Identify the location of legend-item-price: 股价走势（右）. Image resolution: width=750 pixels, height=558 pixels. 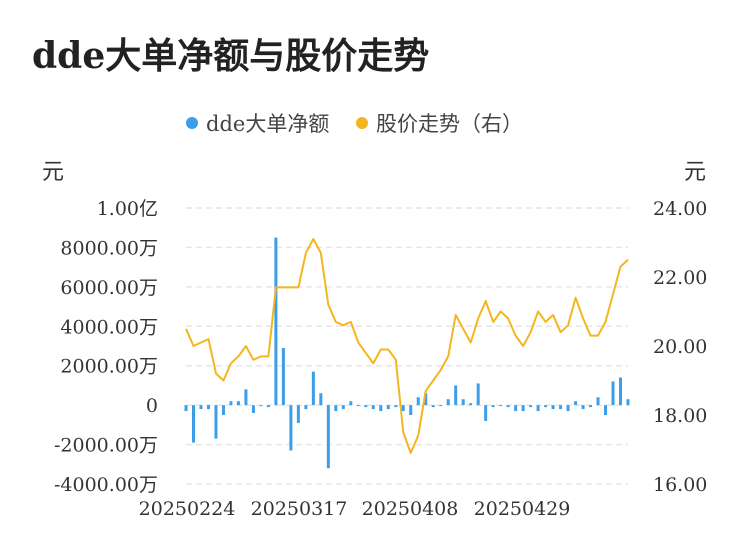
(439, 123).